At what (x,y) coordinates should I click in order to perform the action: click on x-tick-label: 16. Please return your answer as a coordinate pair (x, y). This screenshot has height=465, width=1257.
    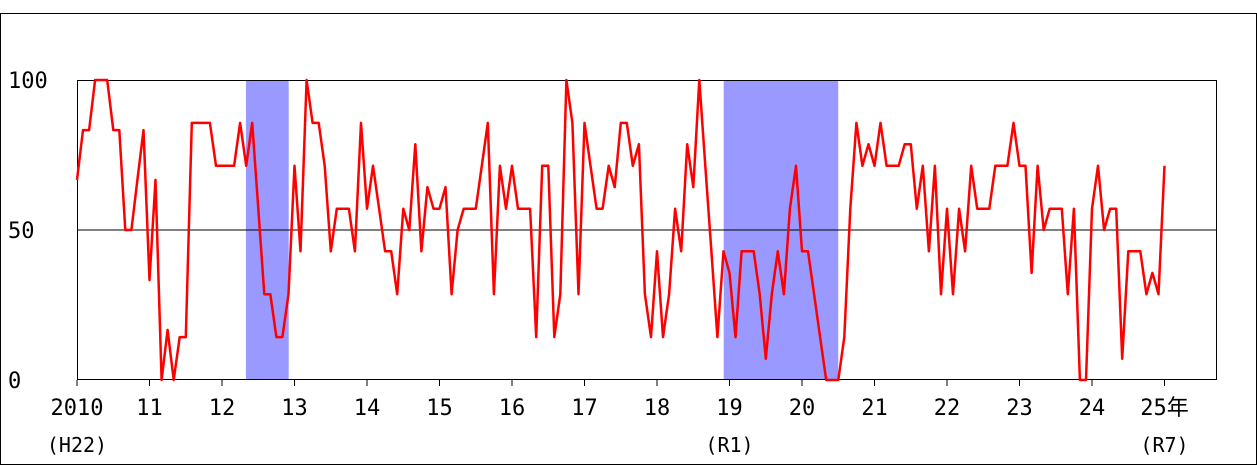
    Looking at the image, I should click on (512, 408).